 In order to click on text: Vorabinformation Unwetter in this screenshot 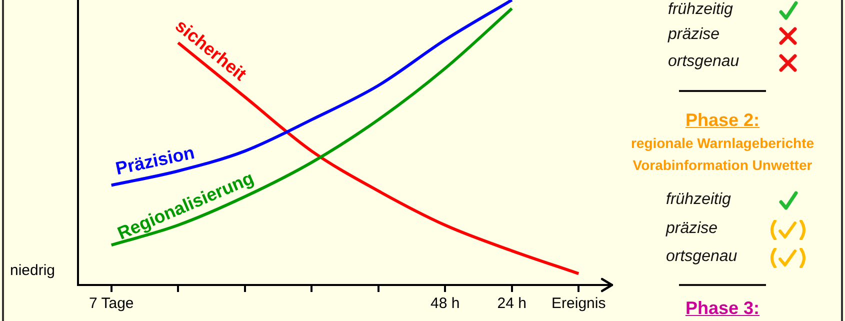, I will do `click(723, 165)`.